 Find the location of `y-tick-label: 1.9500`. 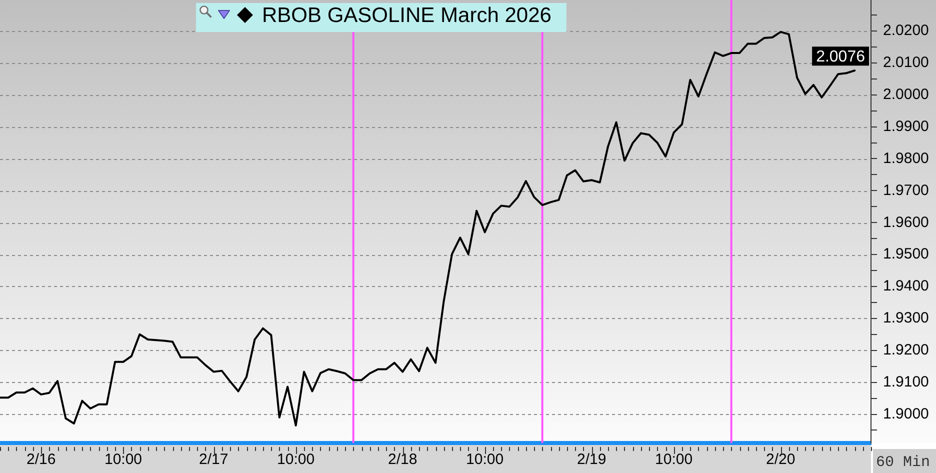

y-tick-label: 1.9500 is located at coordinates (906, 254).